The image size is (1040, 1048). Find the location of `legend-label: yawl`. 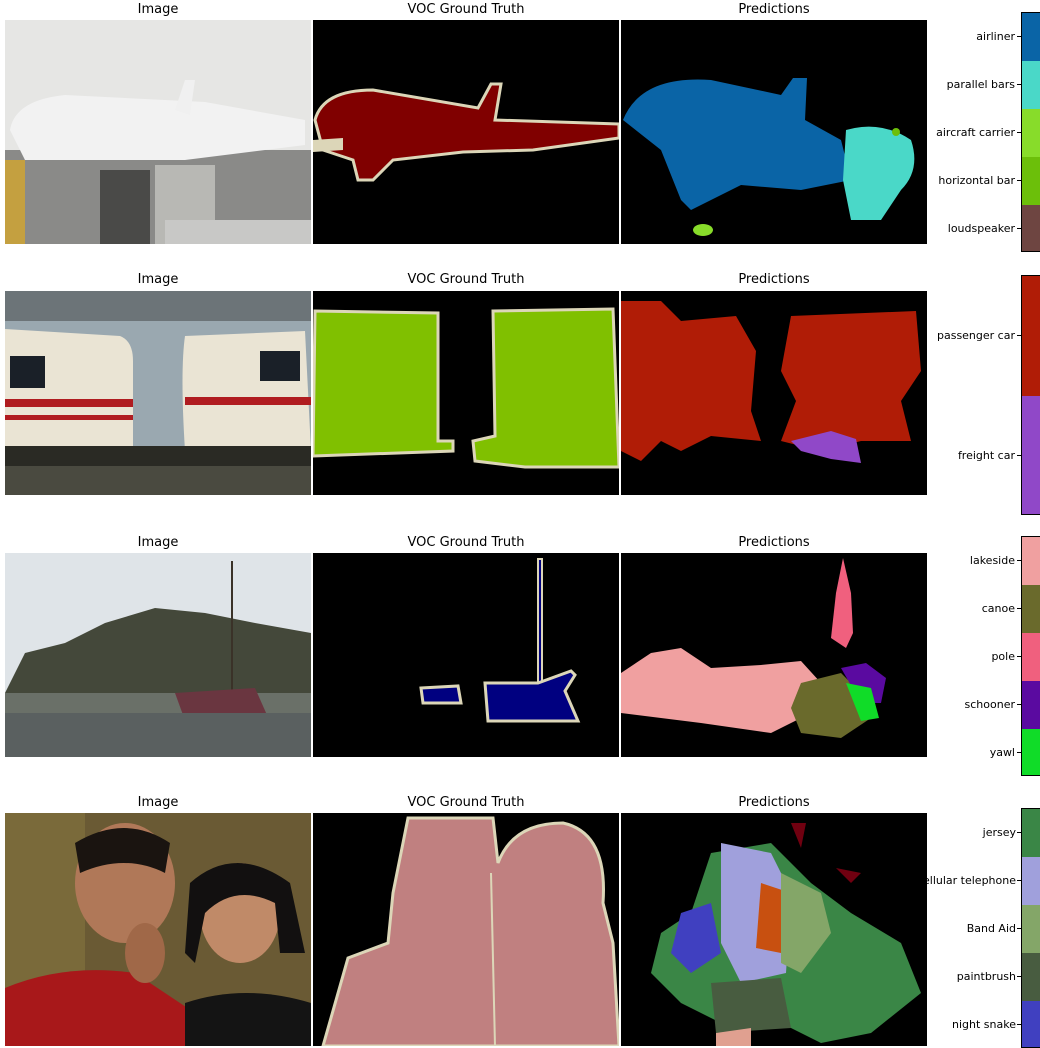

legend-label: yawl is located at coordinates (1002, 752).